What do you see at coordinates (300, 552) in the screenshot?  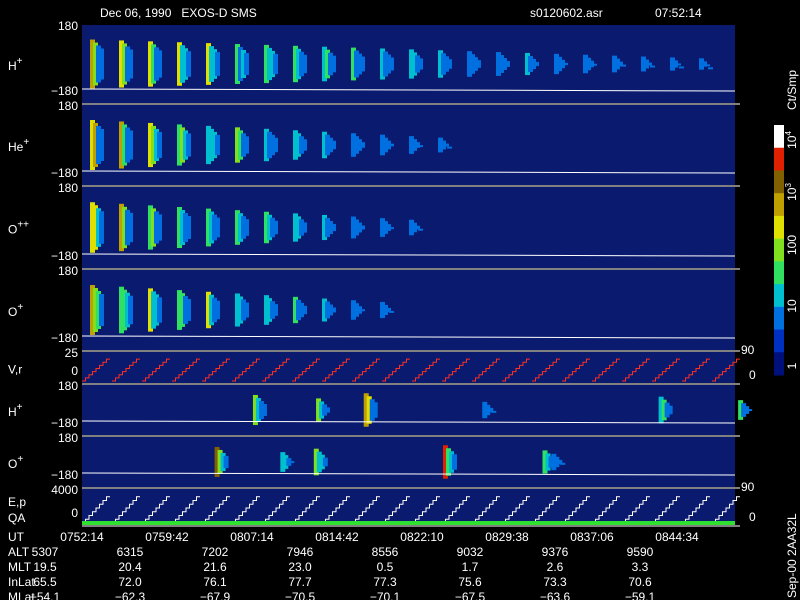 I see `cell: 7946` at bounding box center [300, 552].